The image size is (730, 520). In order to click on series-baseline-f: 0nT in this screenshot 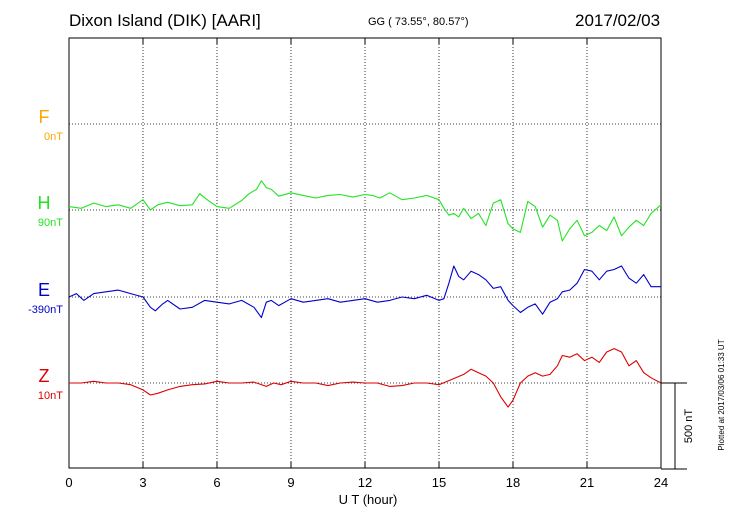, I will do `click(53, 137)`.